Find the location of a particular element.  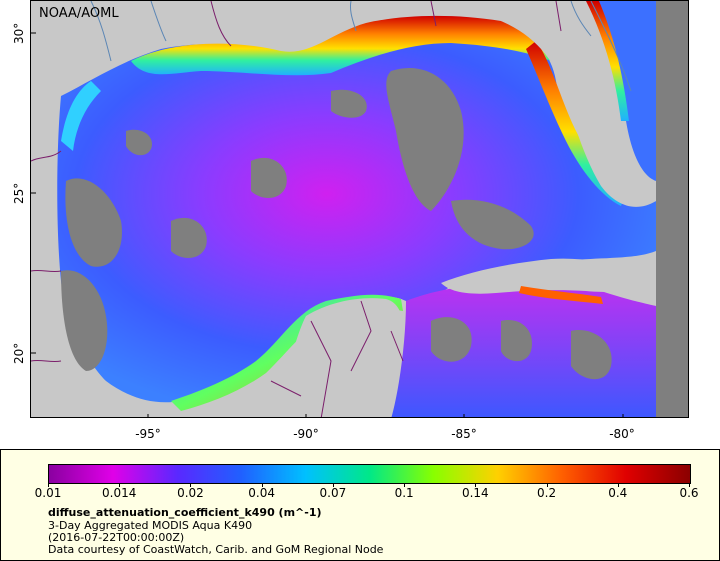

cuba-coastal-band is located at coordinates (561, 295).